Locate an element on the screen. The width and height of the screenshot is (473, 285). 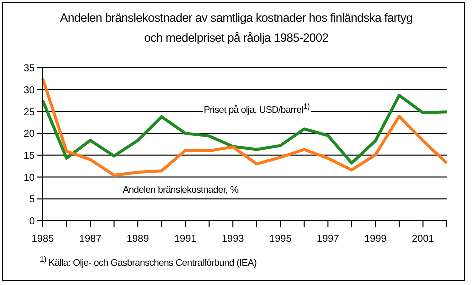
x-tick-label: 1991 is located at coordinates (186, 240).